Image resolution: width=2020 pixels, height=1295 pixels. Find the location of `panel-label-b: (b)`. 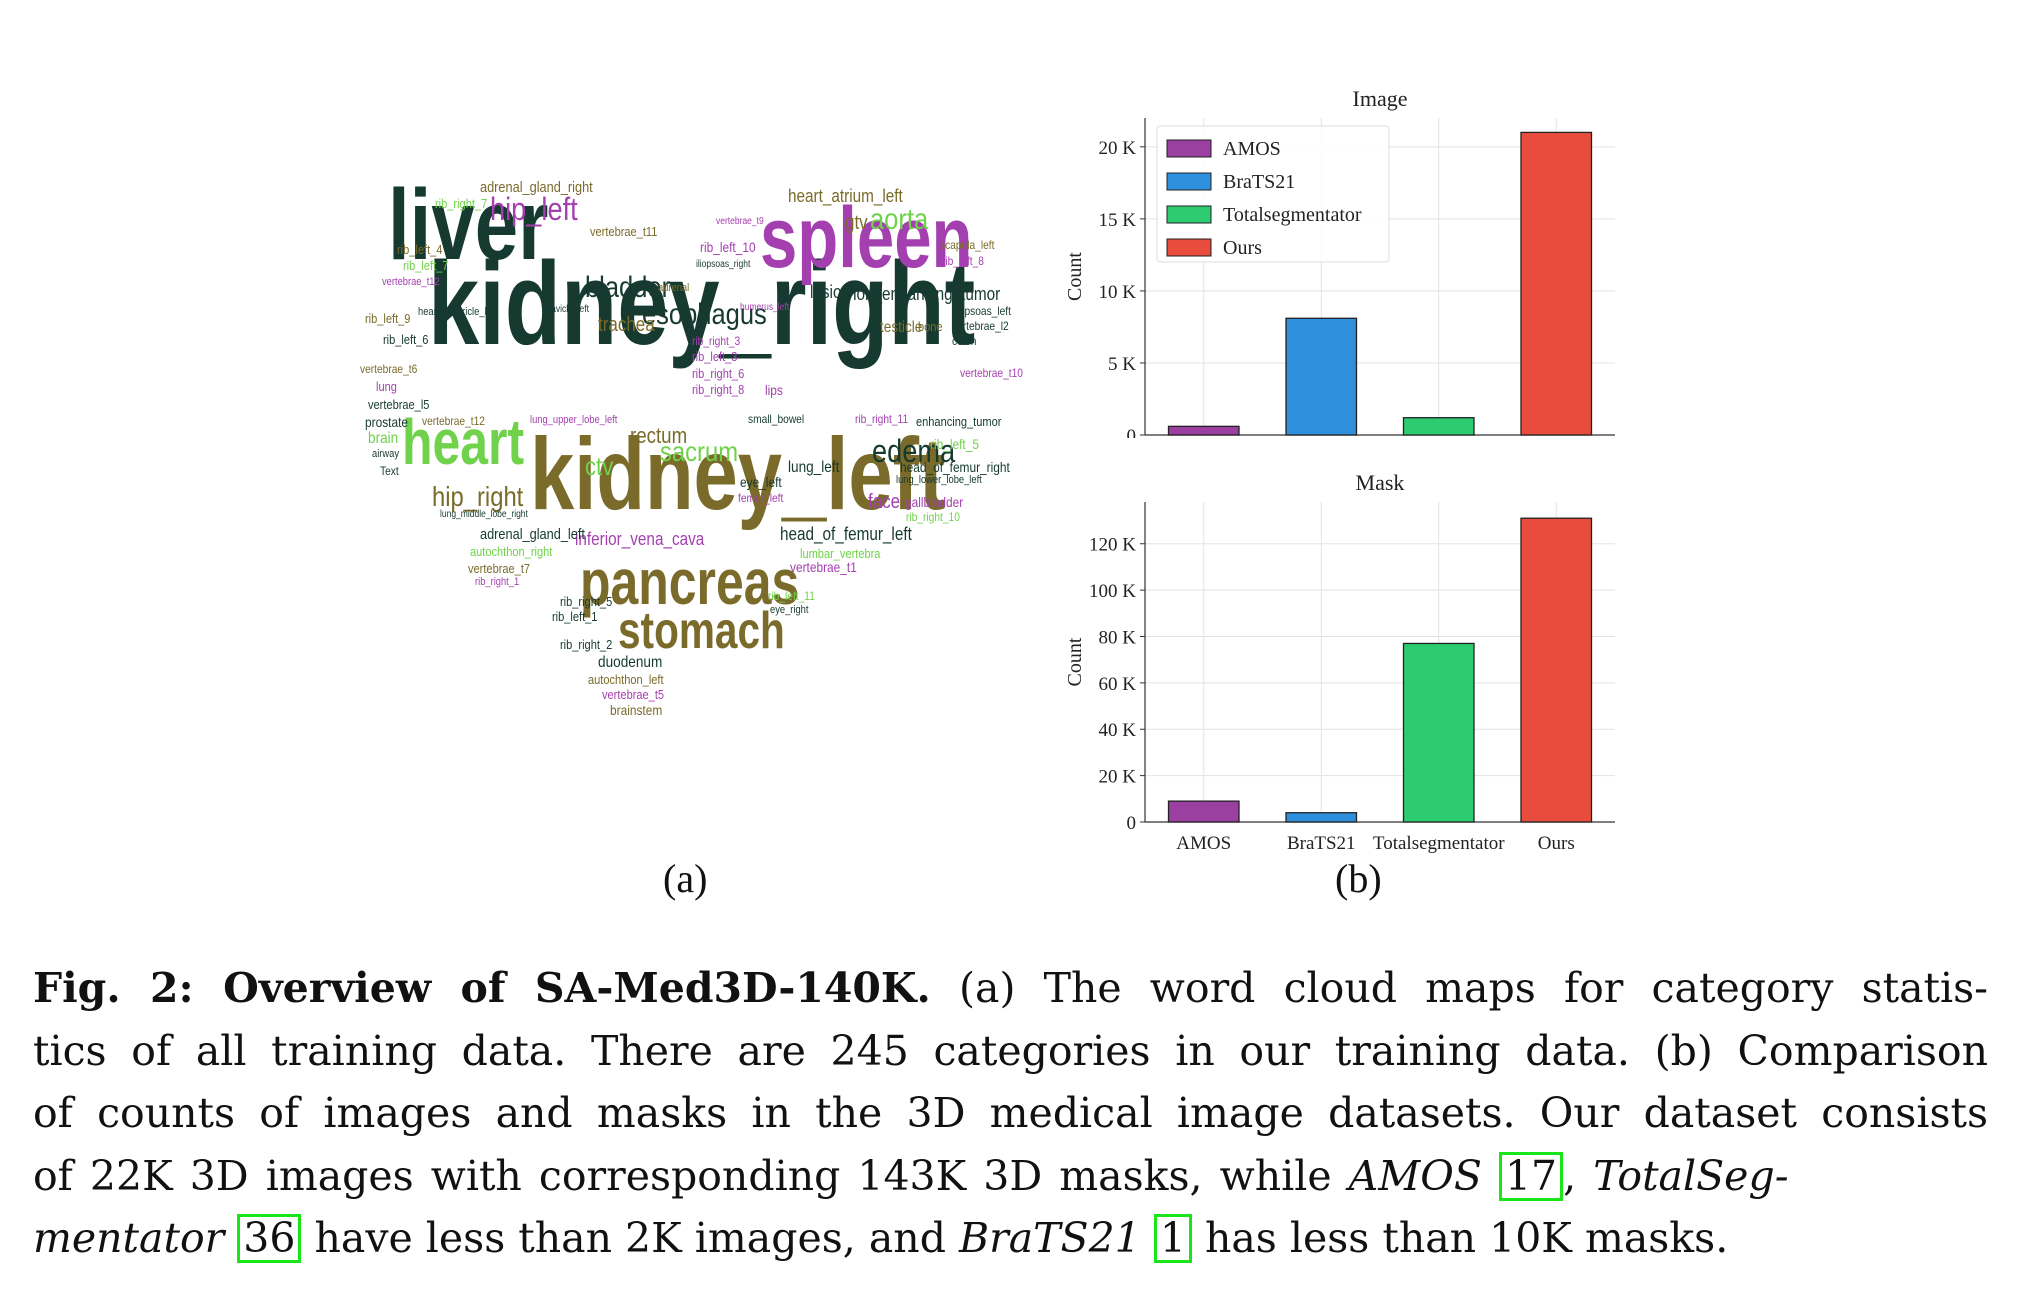

panel-label-b: (b) is located at coordinates (1358, 878).